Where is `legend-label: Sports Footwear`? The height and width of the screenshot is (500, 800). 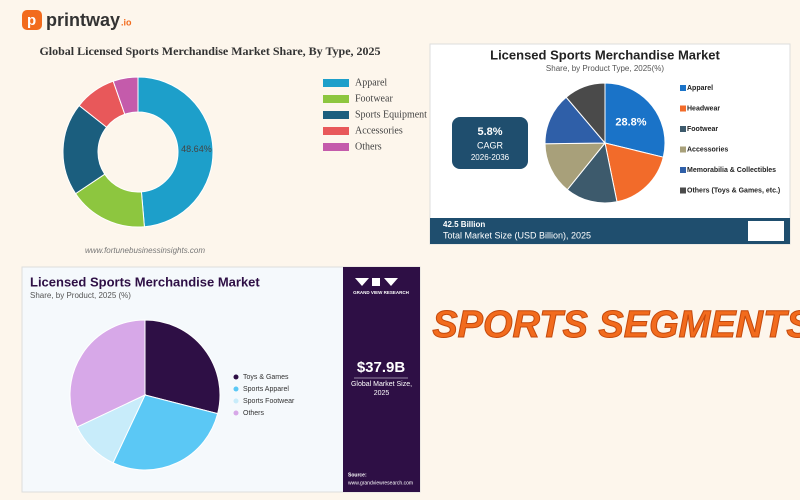
legend-label: Sports Footwear is located at coordinates (269, 401).